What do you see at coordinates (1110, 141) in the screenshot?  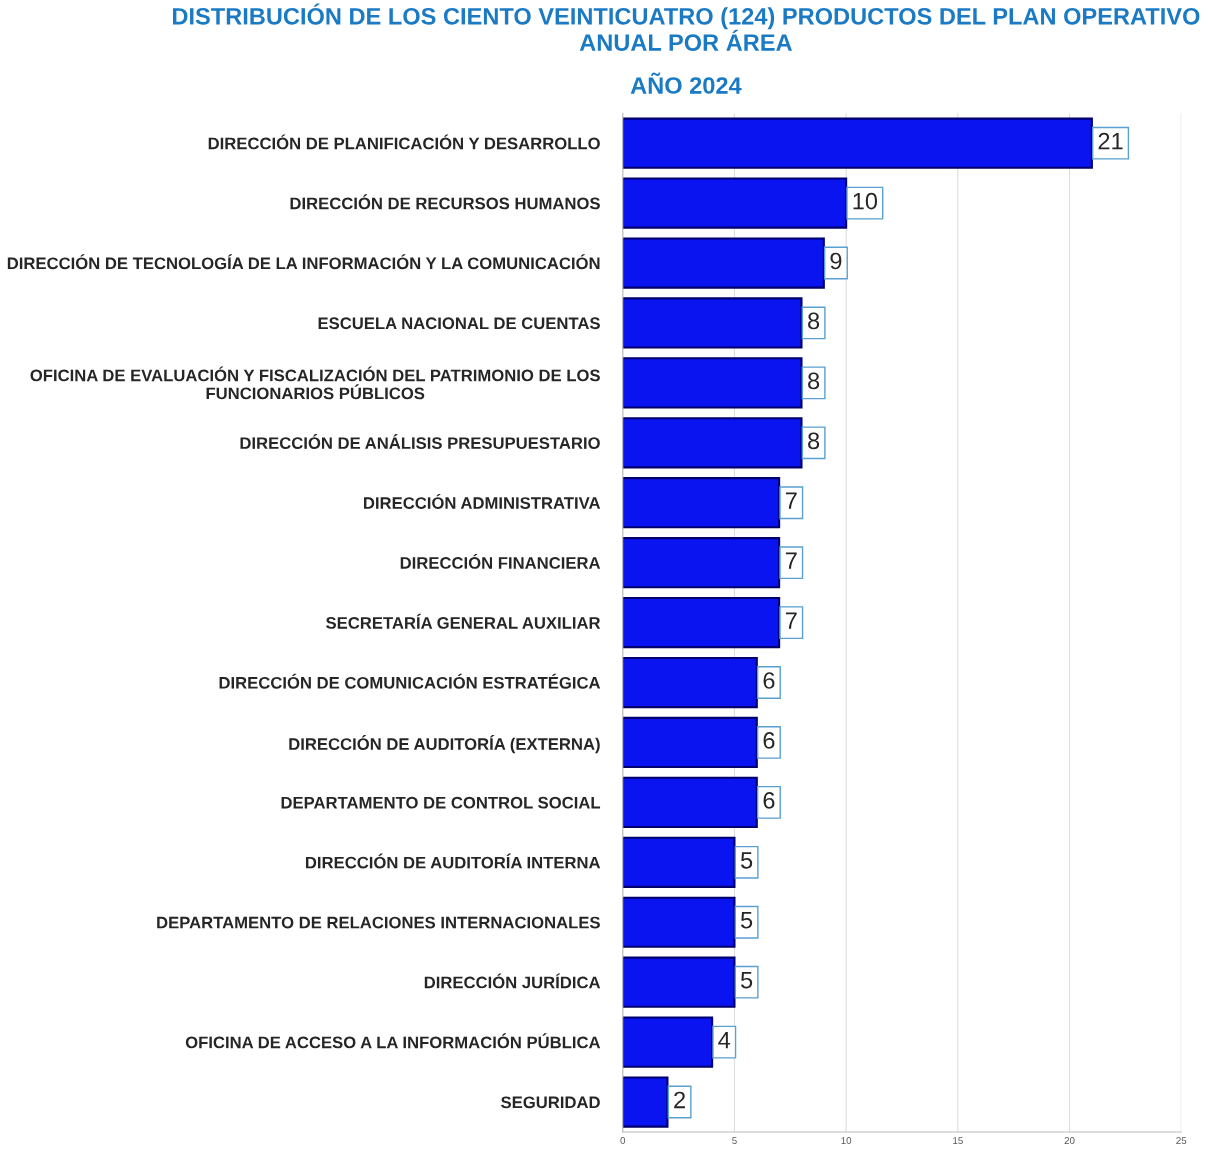 I see `data-label: 21` at bounding box center [1110, 141].